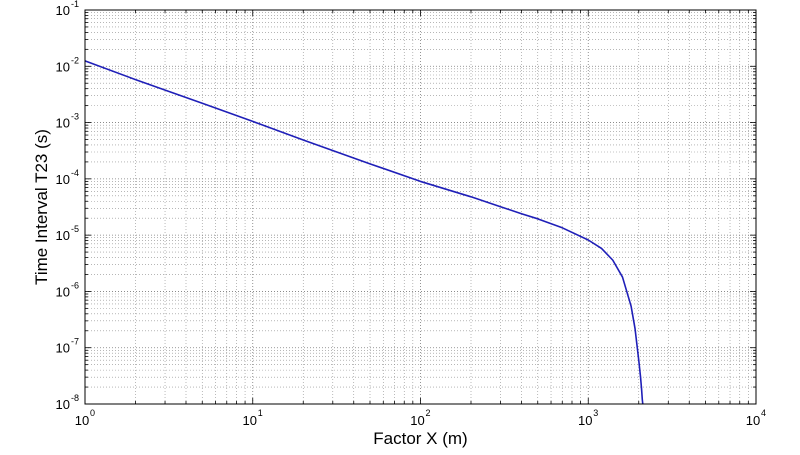 The image size is (800, 455). Describe the element at coordinates (75, 285) in the screenshot. I see `y-tick-exponent: -6` at that location.